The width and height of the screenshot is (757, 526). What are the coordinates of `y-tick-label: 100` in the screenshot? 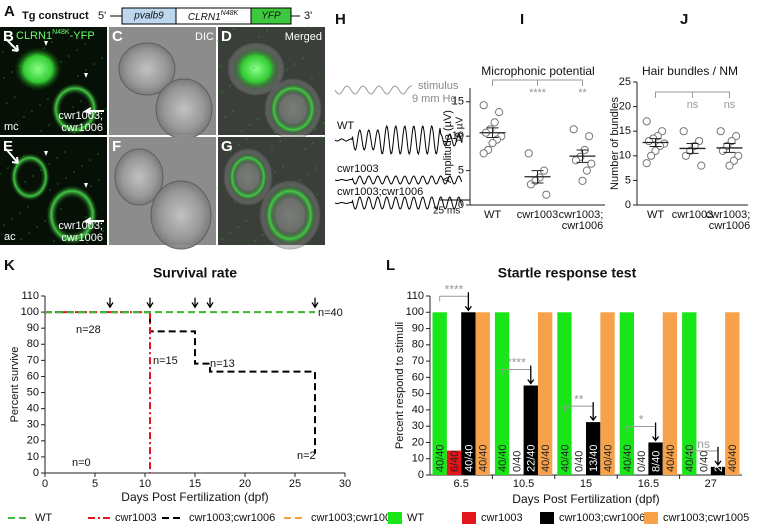 It's located at (415, 312).